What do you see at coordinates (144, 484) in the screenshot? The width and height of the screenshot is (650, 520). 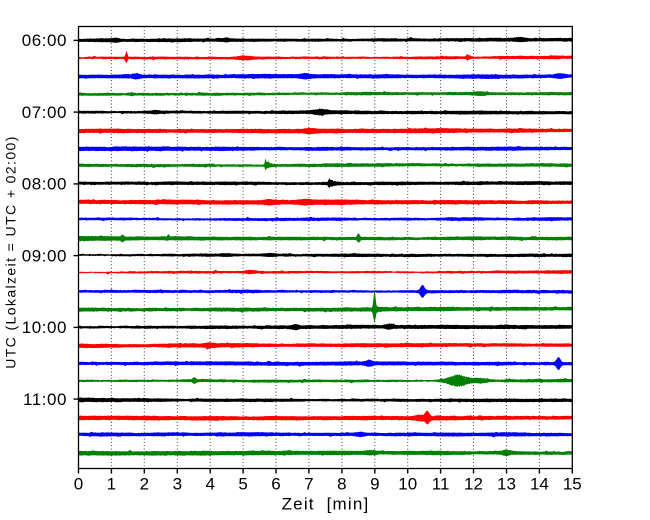 I see `svg-text: 2` at bounding box center [144, 484].